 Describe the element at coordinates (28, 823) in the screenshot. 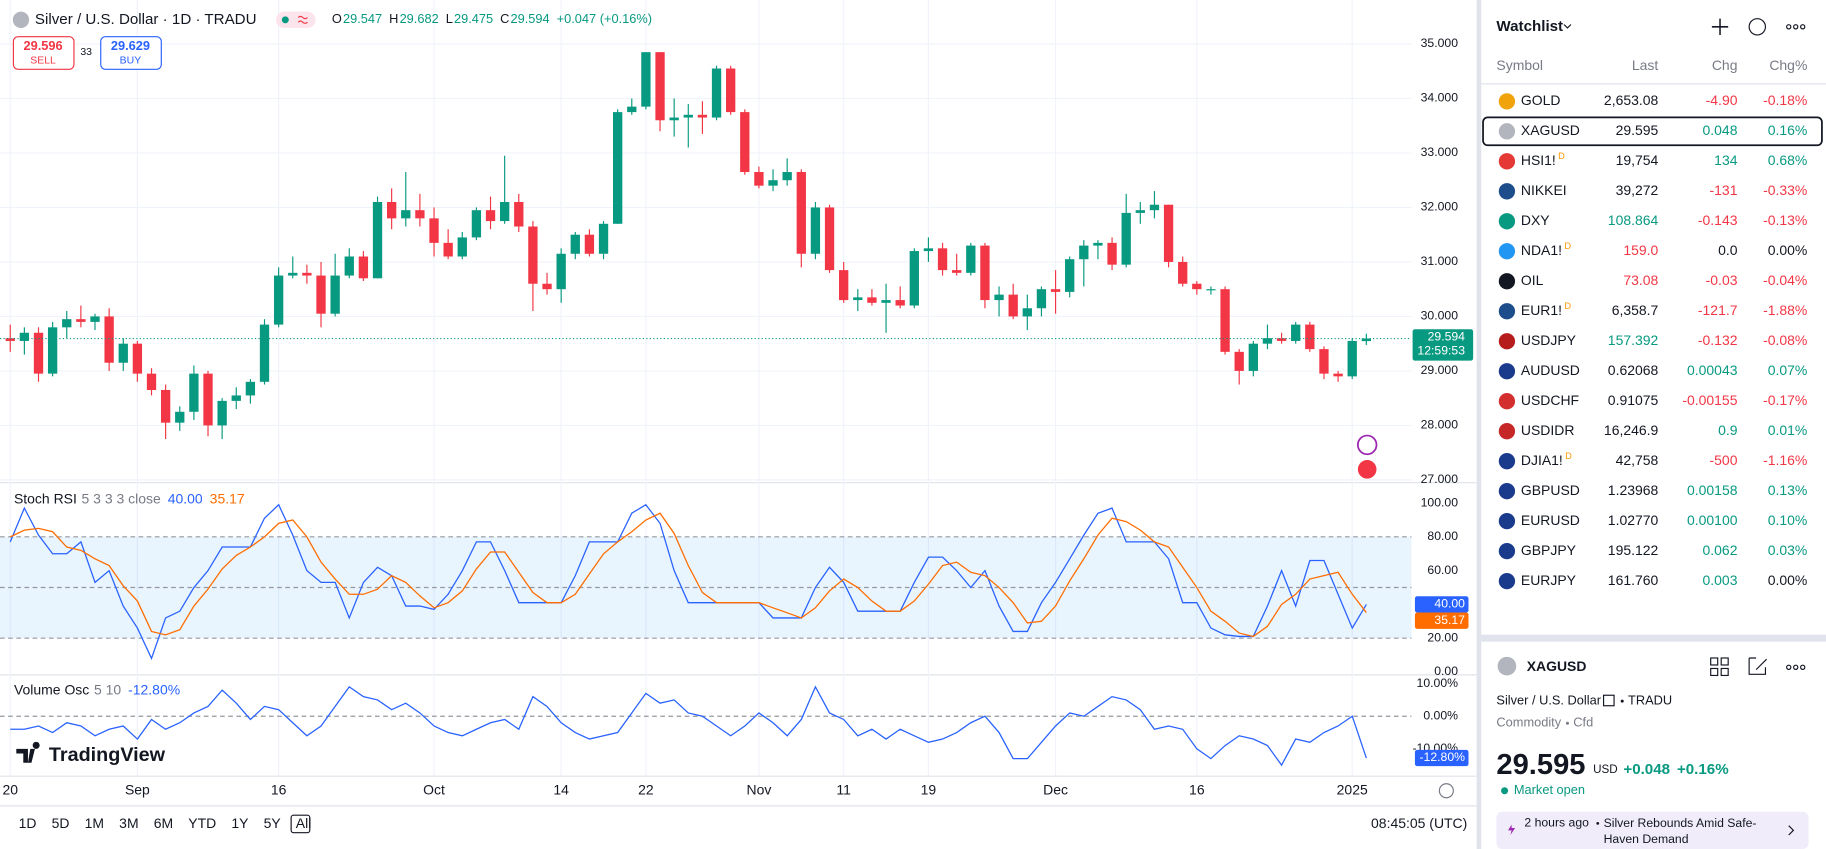

I see `range-button: 1D` at that location.